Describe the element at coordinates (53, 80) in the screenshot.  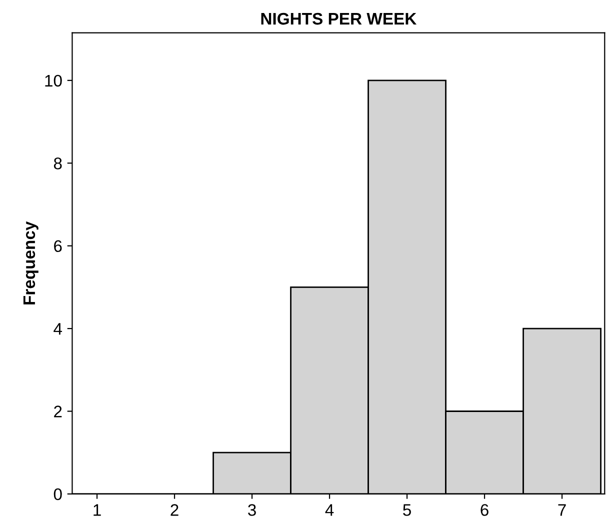
I see `y-tick-label: 10` at that location.